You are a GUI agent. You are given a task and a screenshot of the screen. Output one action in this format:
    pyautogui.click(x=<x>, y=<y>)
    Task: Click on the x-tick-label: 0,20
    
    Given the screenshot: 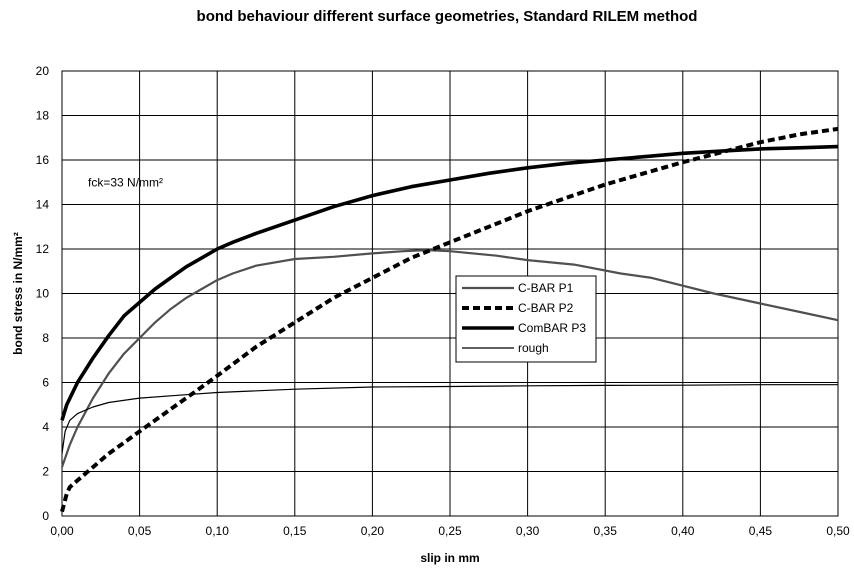 What is the action you would take?
    pyautogui.click(x=373, y=531)
    